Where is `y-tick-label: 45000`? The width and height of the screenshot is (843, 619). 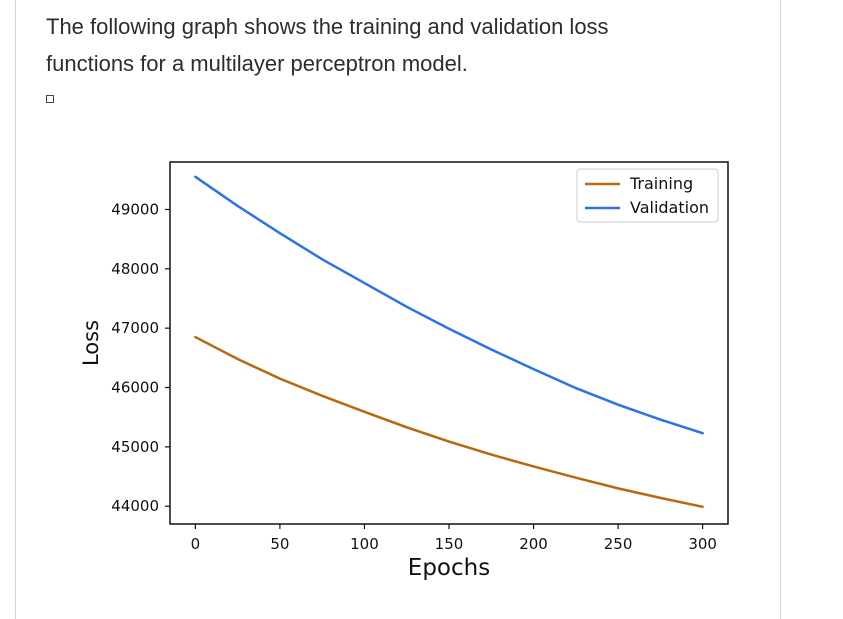 y-tick-label: 45000 is located at coordinates (135, 447).